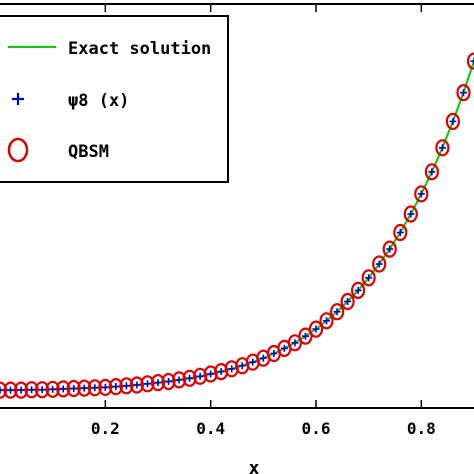  I want to click on legend-label-exact: Exact solution, so click(139, 49).